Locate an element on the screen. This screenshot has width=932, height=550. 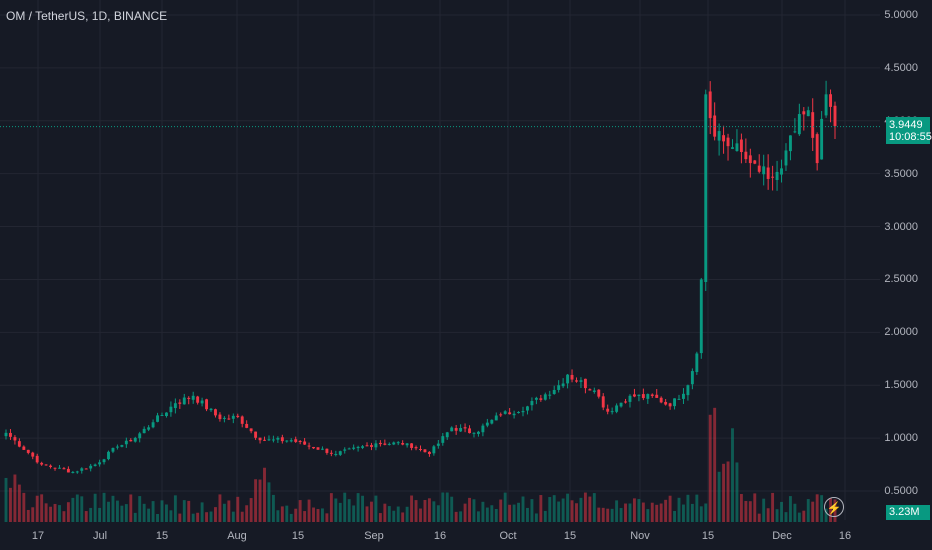
x-tick-label: 15 is located at coordinates (162, 536).